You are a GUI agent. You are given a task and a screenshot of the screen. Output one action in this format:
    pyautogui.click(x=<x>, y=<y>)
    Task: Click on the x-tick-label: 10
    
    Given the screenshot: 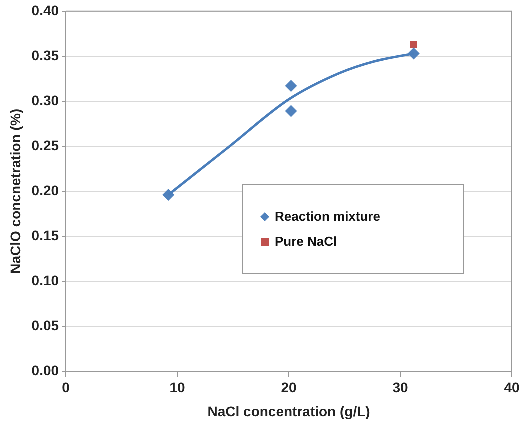 What is the action you would take?
    pyautogui.click(x=178, y=388)
    